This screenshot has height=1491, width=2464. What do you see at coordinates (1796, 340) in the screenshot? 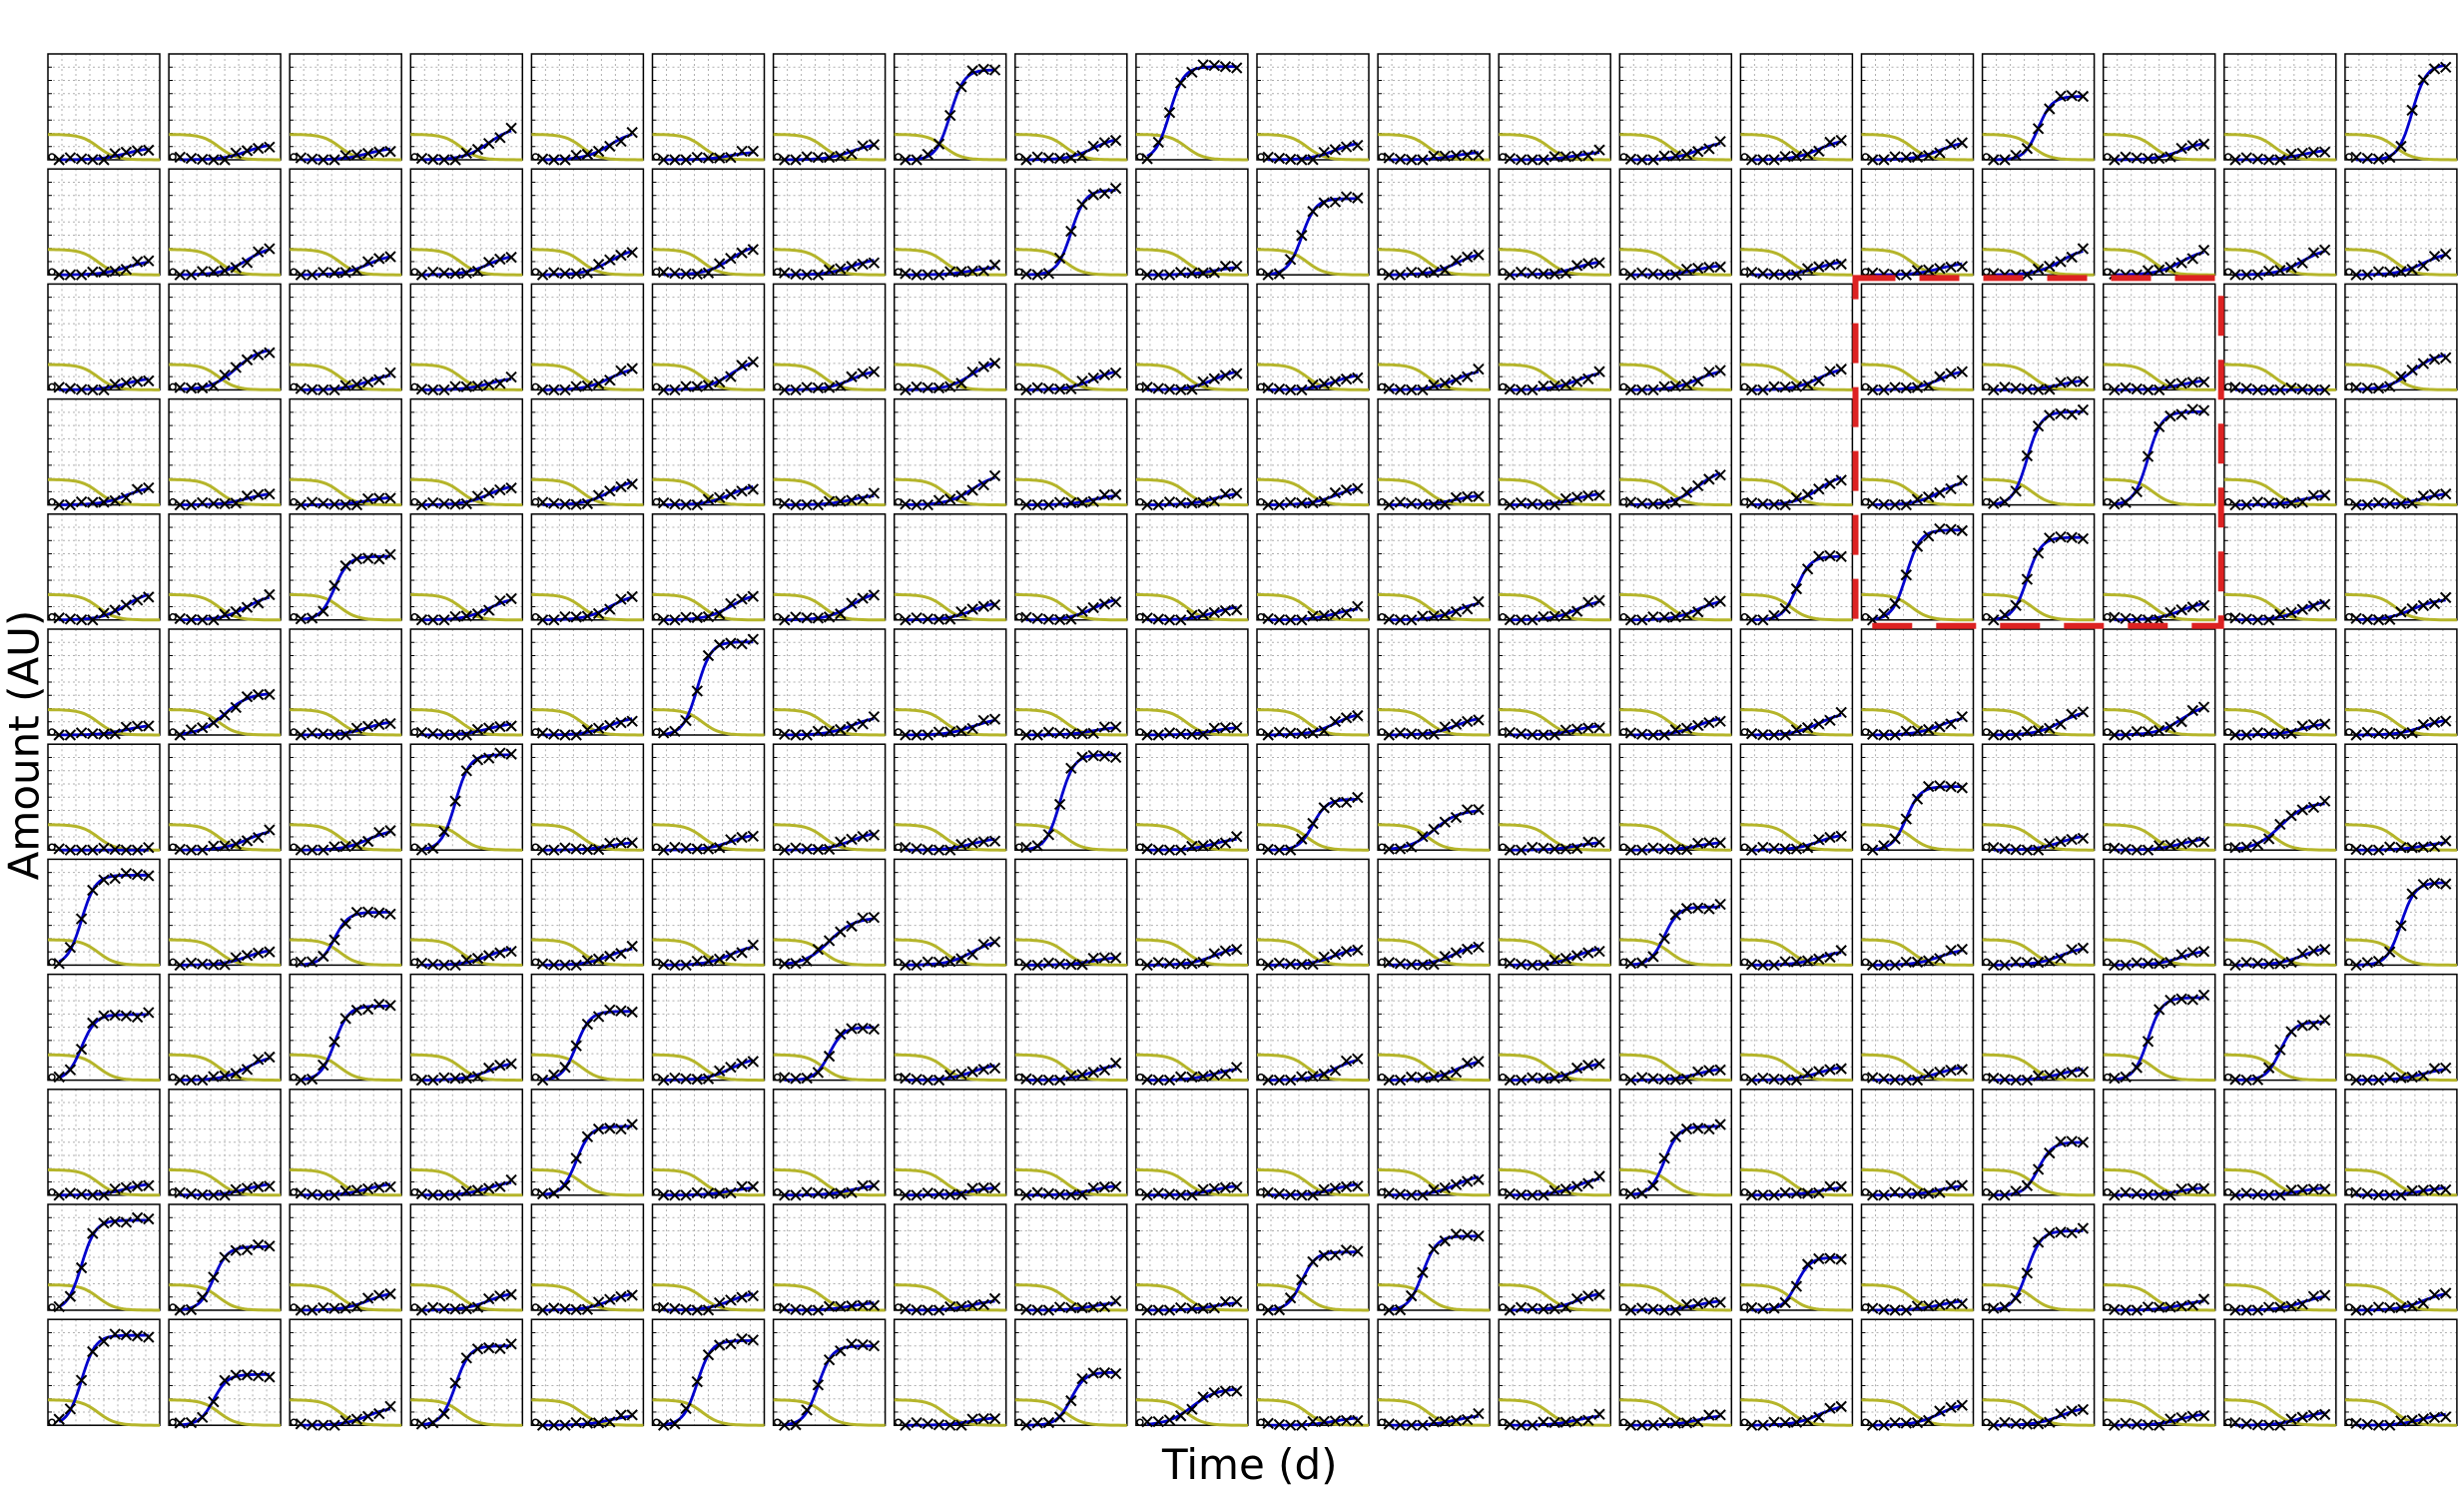
I see `panel-r3-c15` at bounding box center [1796, 340].